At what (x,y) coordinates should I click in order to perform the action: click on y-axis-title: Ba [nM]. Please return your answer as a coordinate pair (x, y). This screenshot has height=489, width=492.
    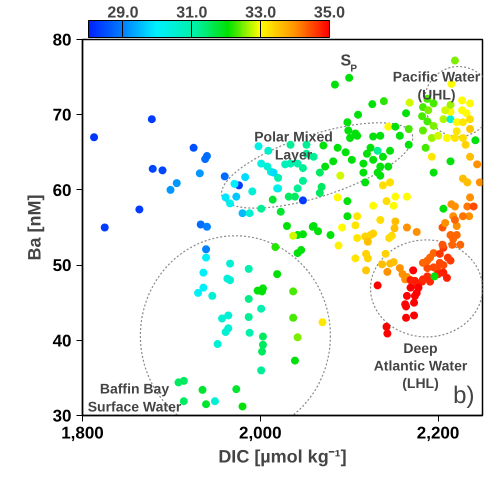
    Looking at the image, I should click on (34, 227).